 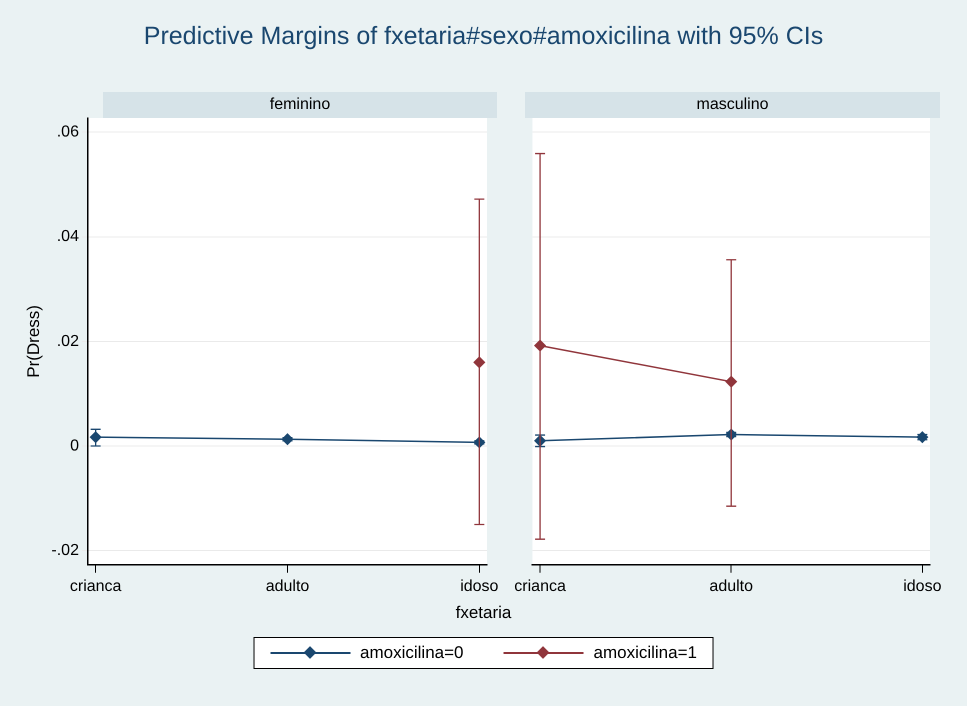 What do you see at coordinates (65, 551) in the screenshot?
I see `y-tick-label: -.02` at bounding box center [65, 551].